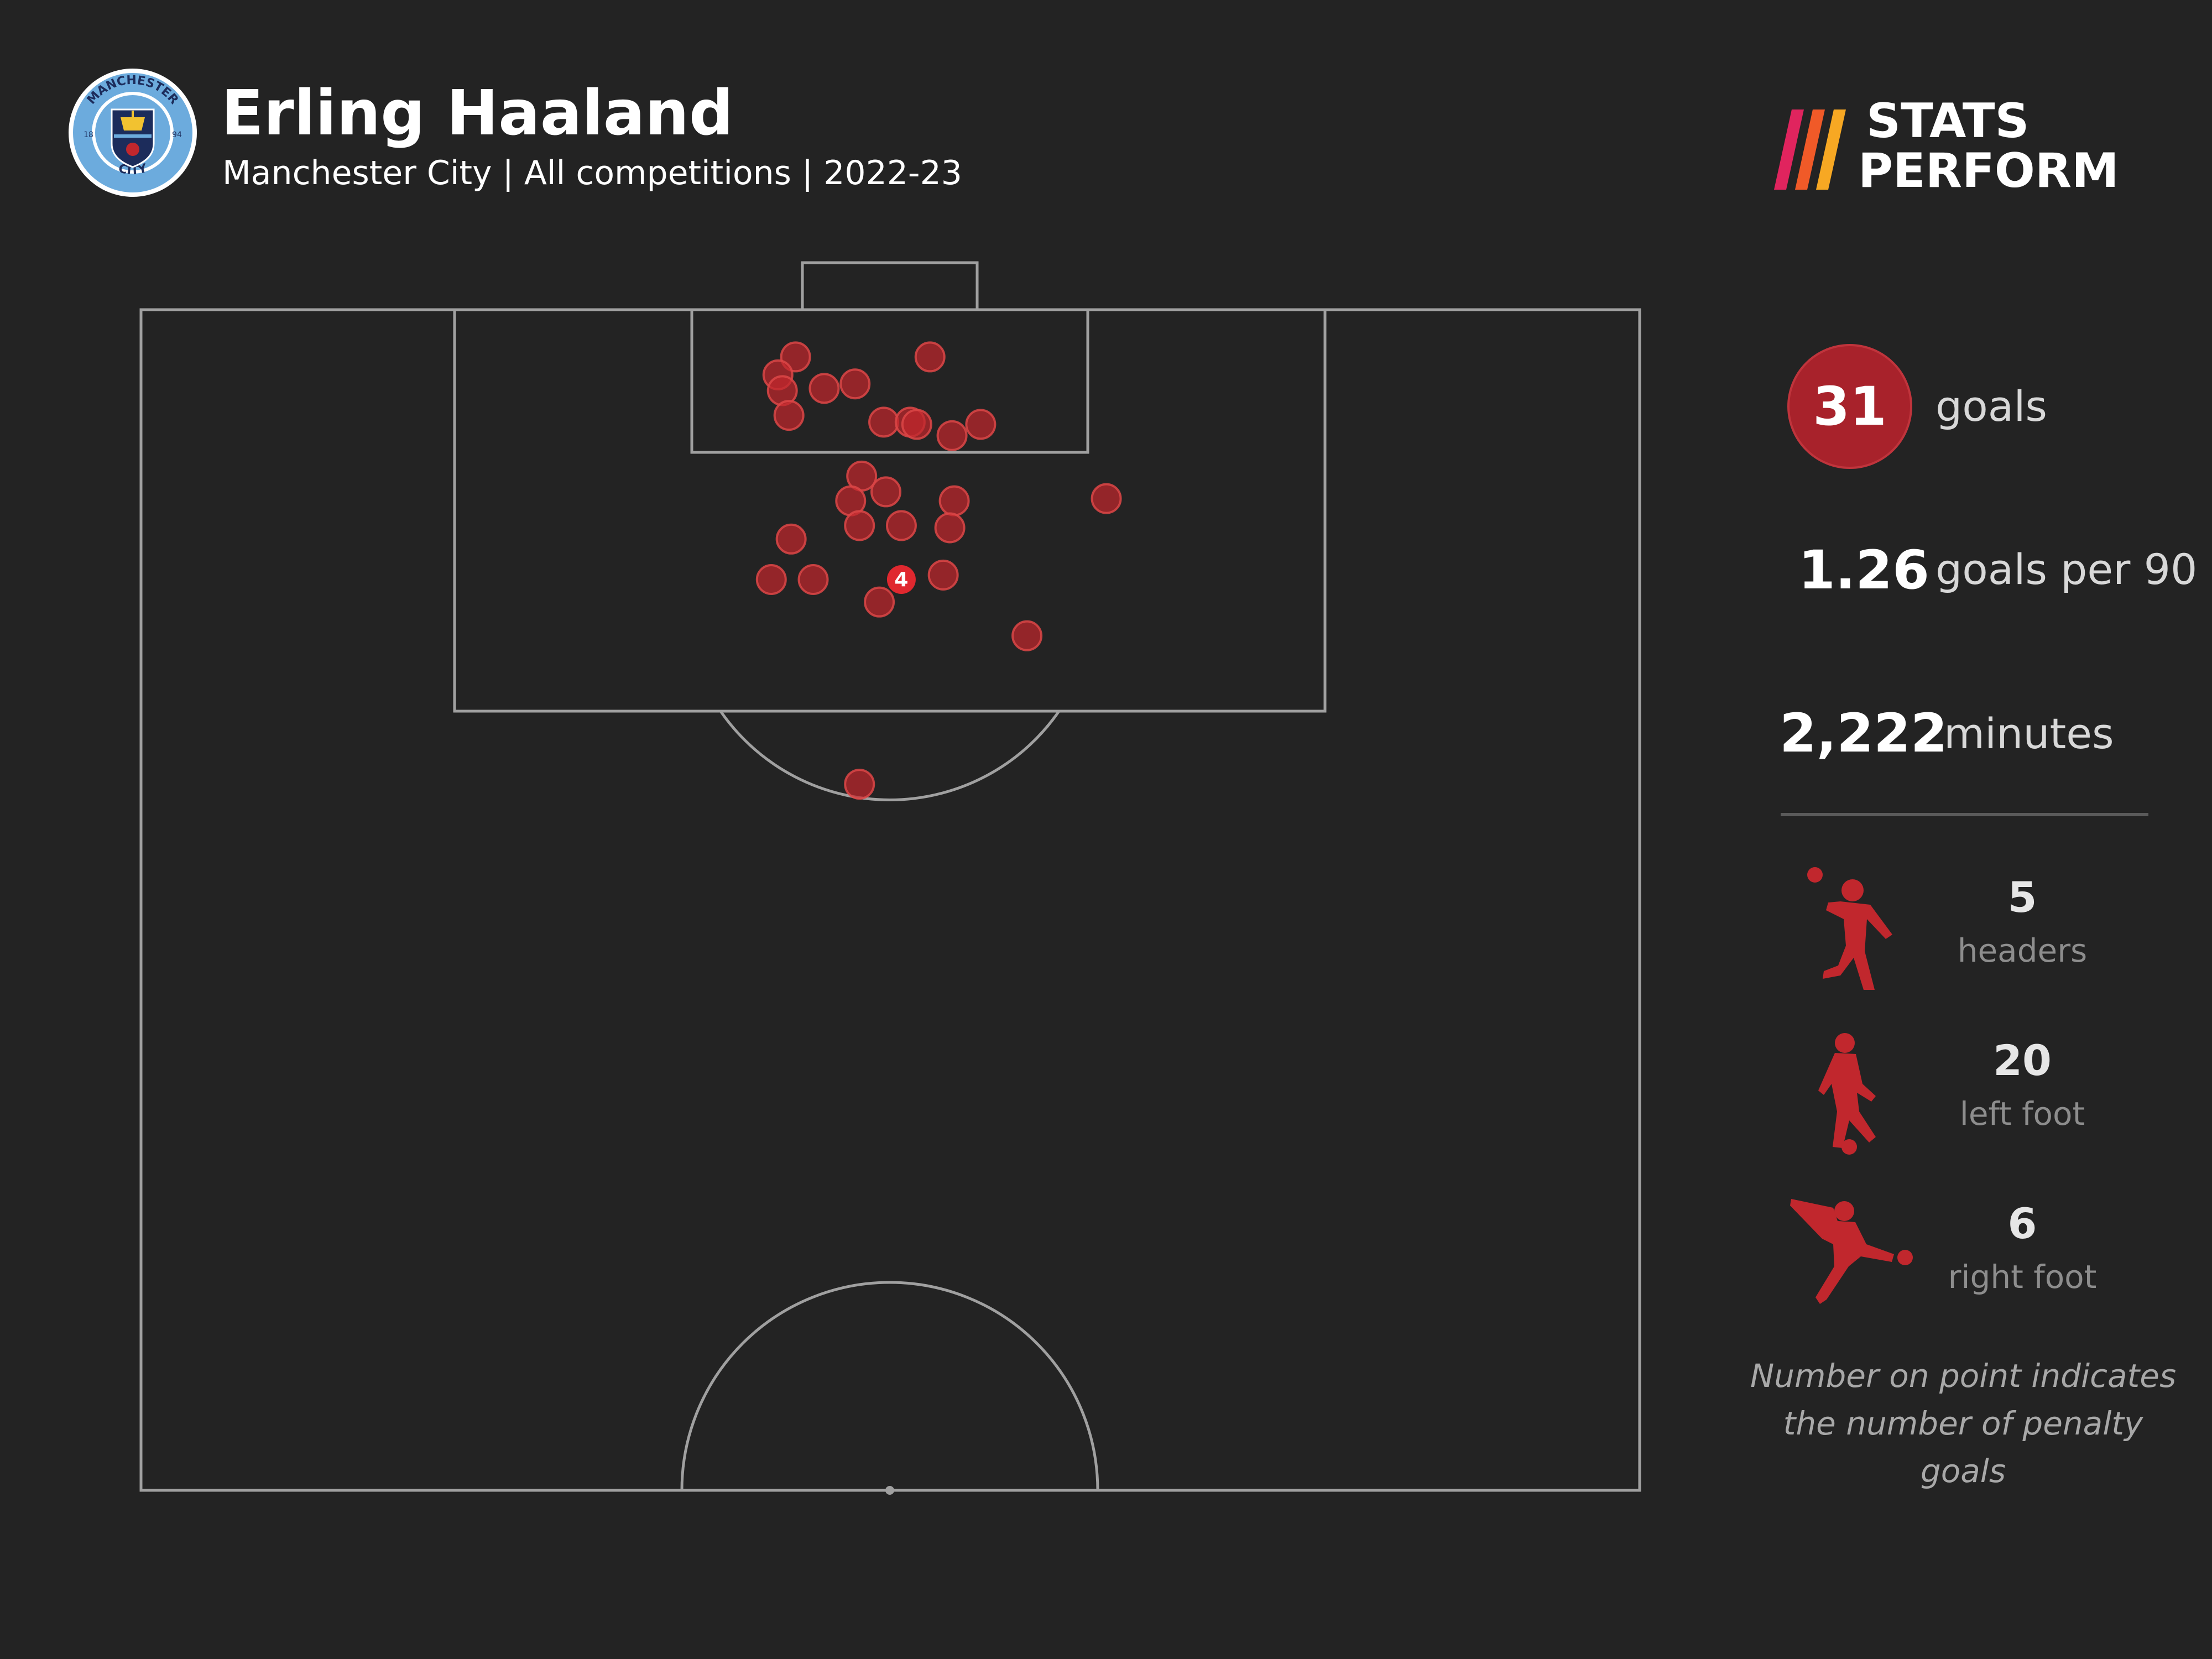  Describe the element at coordinates (1965, 815) in the screenshot. I see `divider` at that location.